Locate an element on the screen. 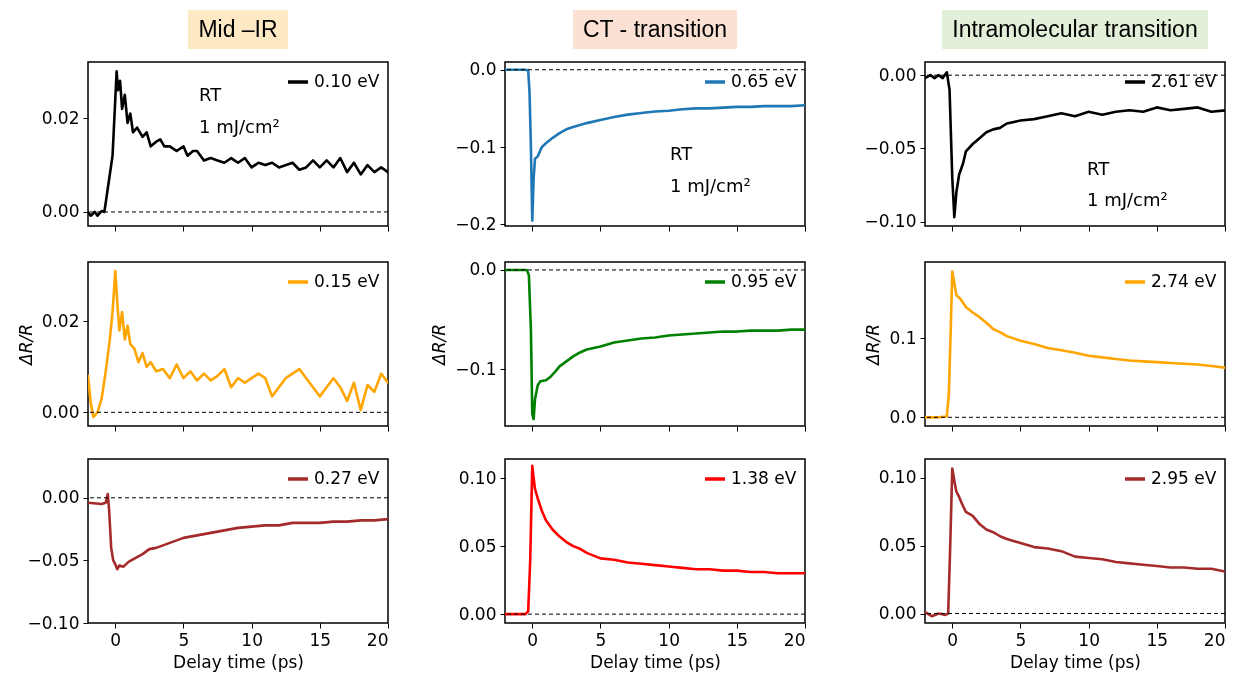 This screenshot has height=680, width=1241. chart-title: CT - transition is located at coordinates (654, 29).